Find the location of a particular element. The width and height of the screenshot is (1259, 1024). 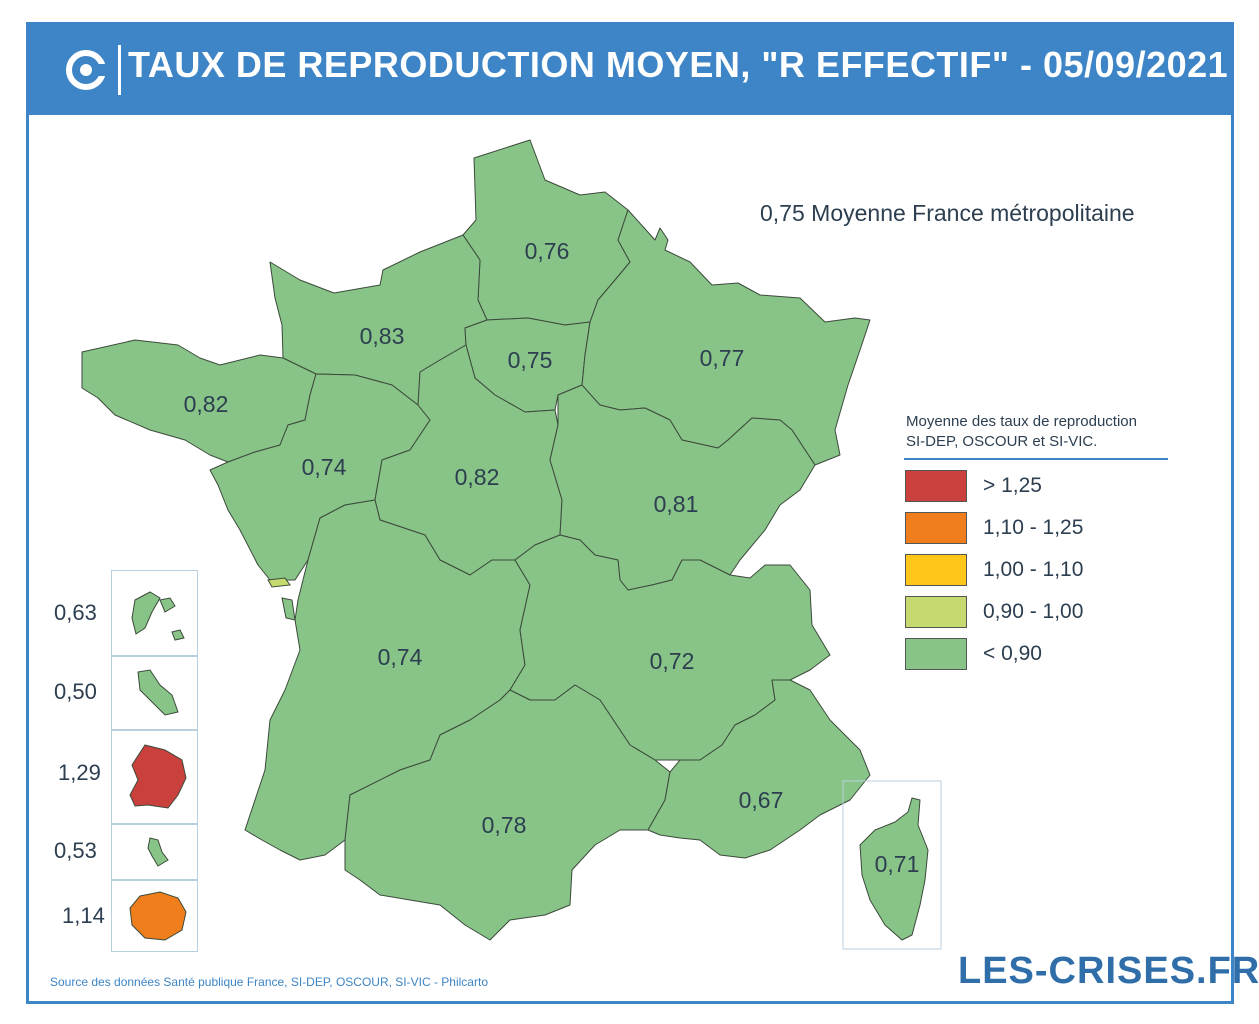

label-bretagne: 0,82 is located at coordinates (206, 404).